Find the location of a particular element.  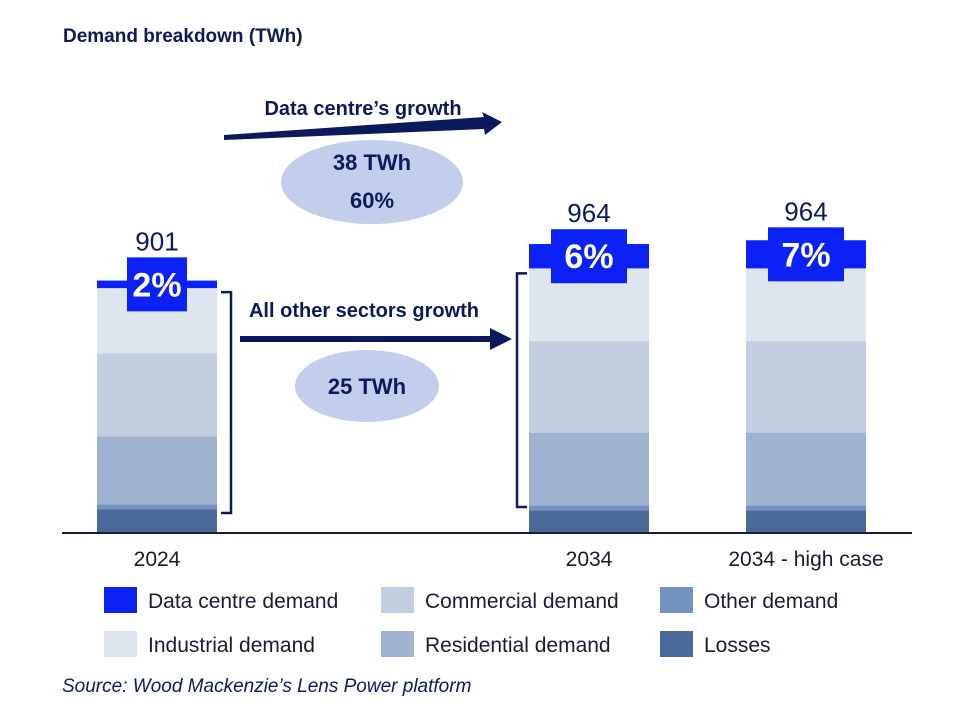

legend-swatch-losses is located at coordinates (676, 644).